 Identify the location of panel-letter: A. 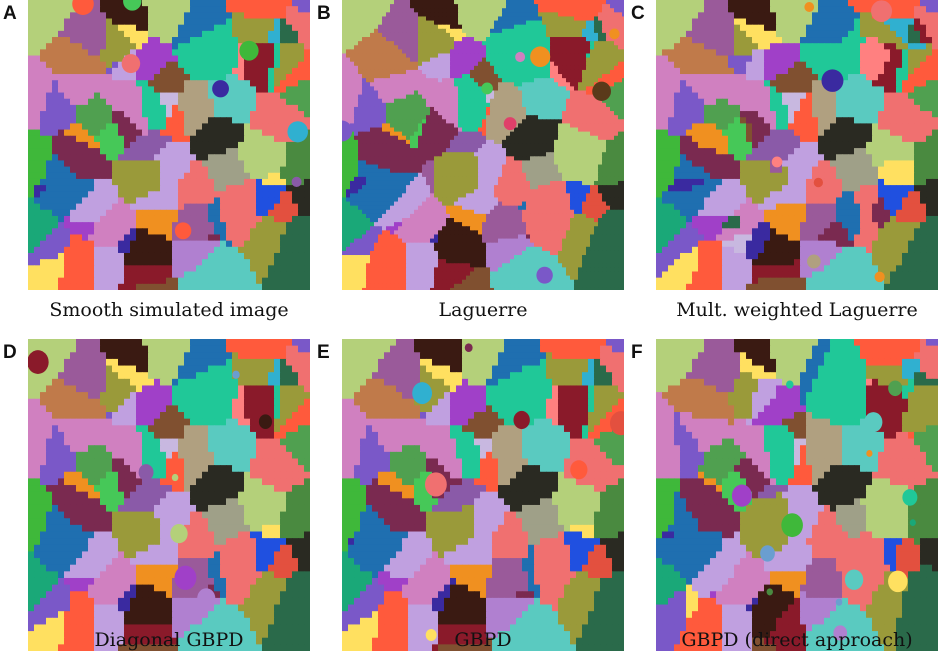
(10, 13).